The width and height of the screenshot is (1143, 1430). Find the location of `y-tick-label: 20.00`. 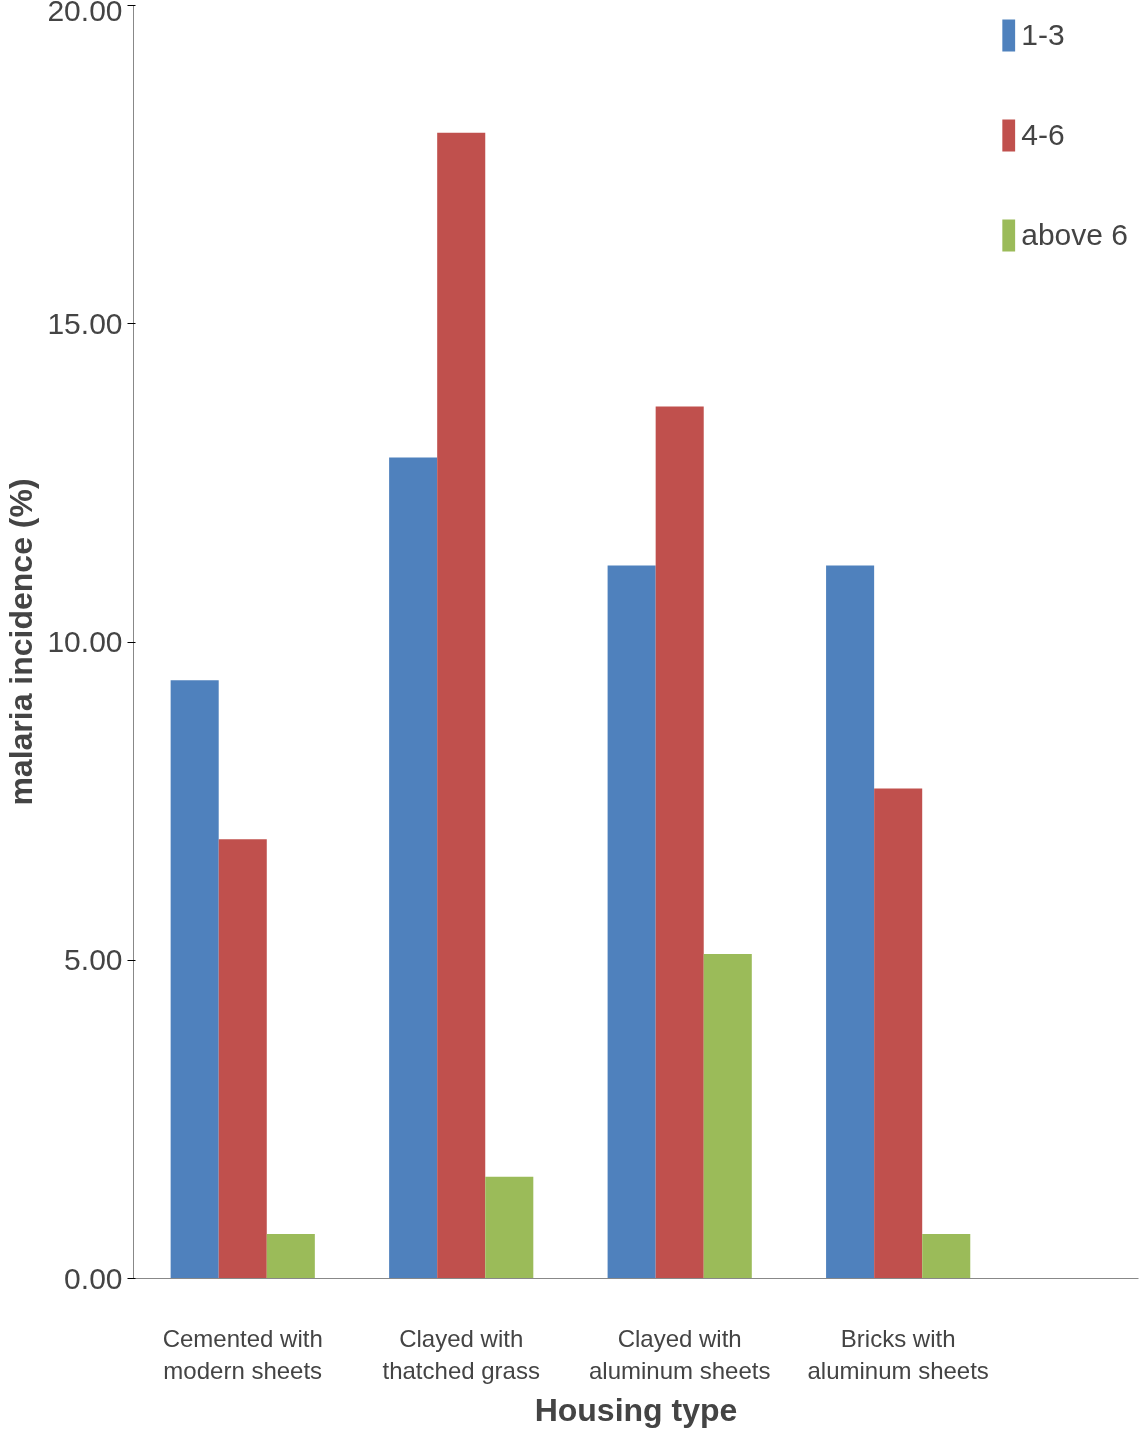

y-tick-label: 20.00 is located at coordinates (85, 13).